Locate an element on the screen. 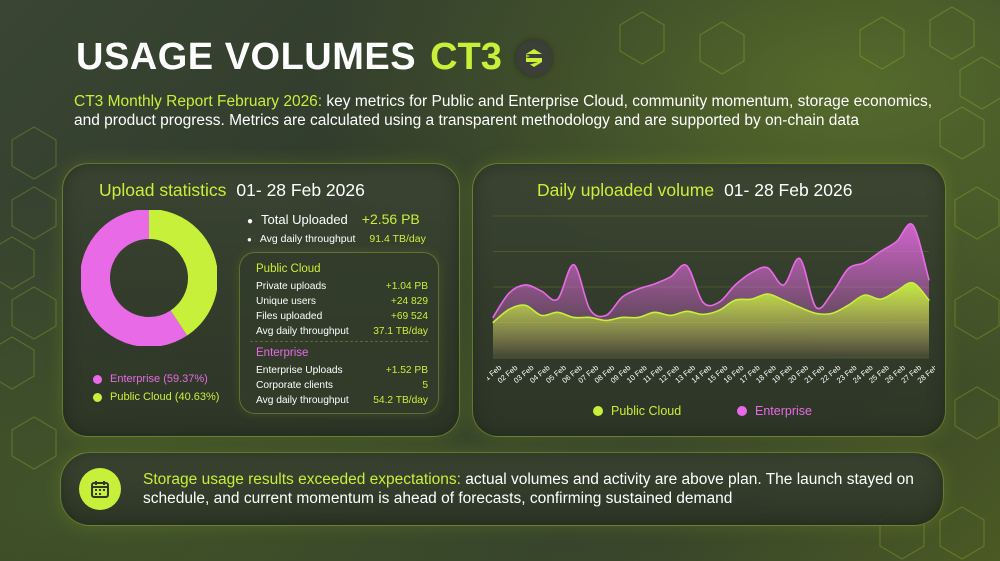  upload-statistics-title: Upload statistics 01- 28 Feb 2026 is located at coordinates (232, 190).